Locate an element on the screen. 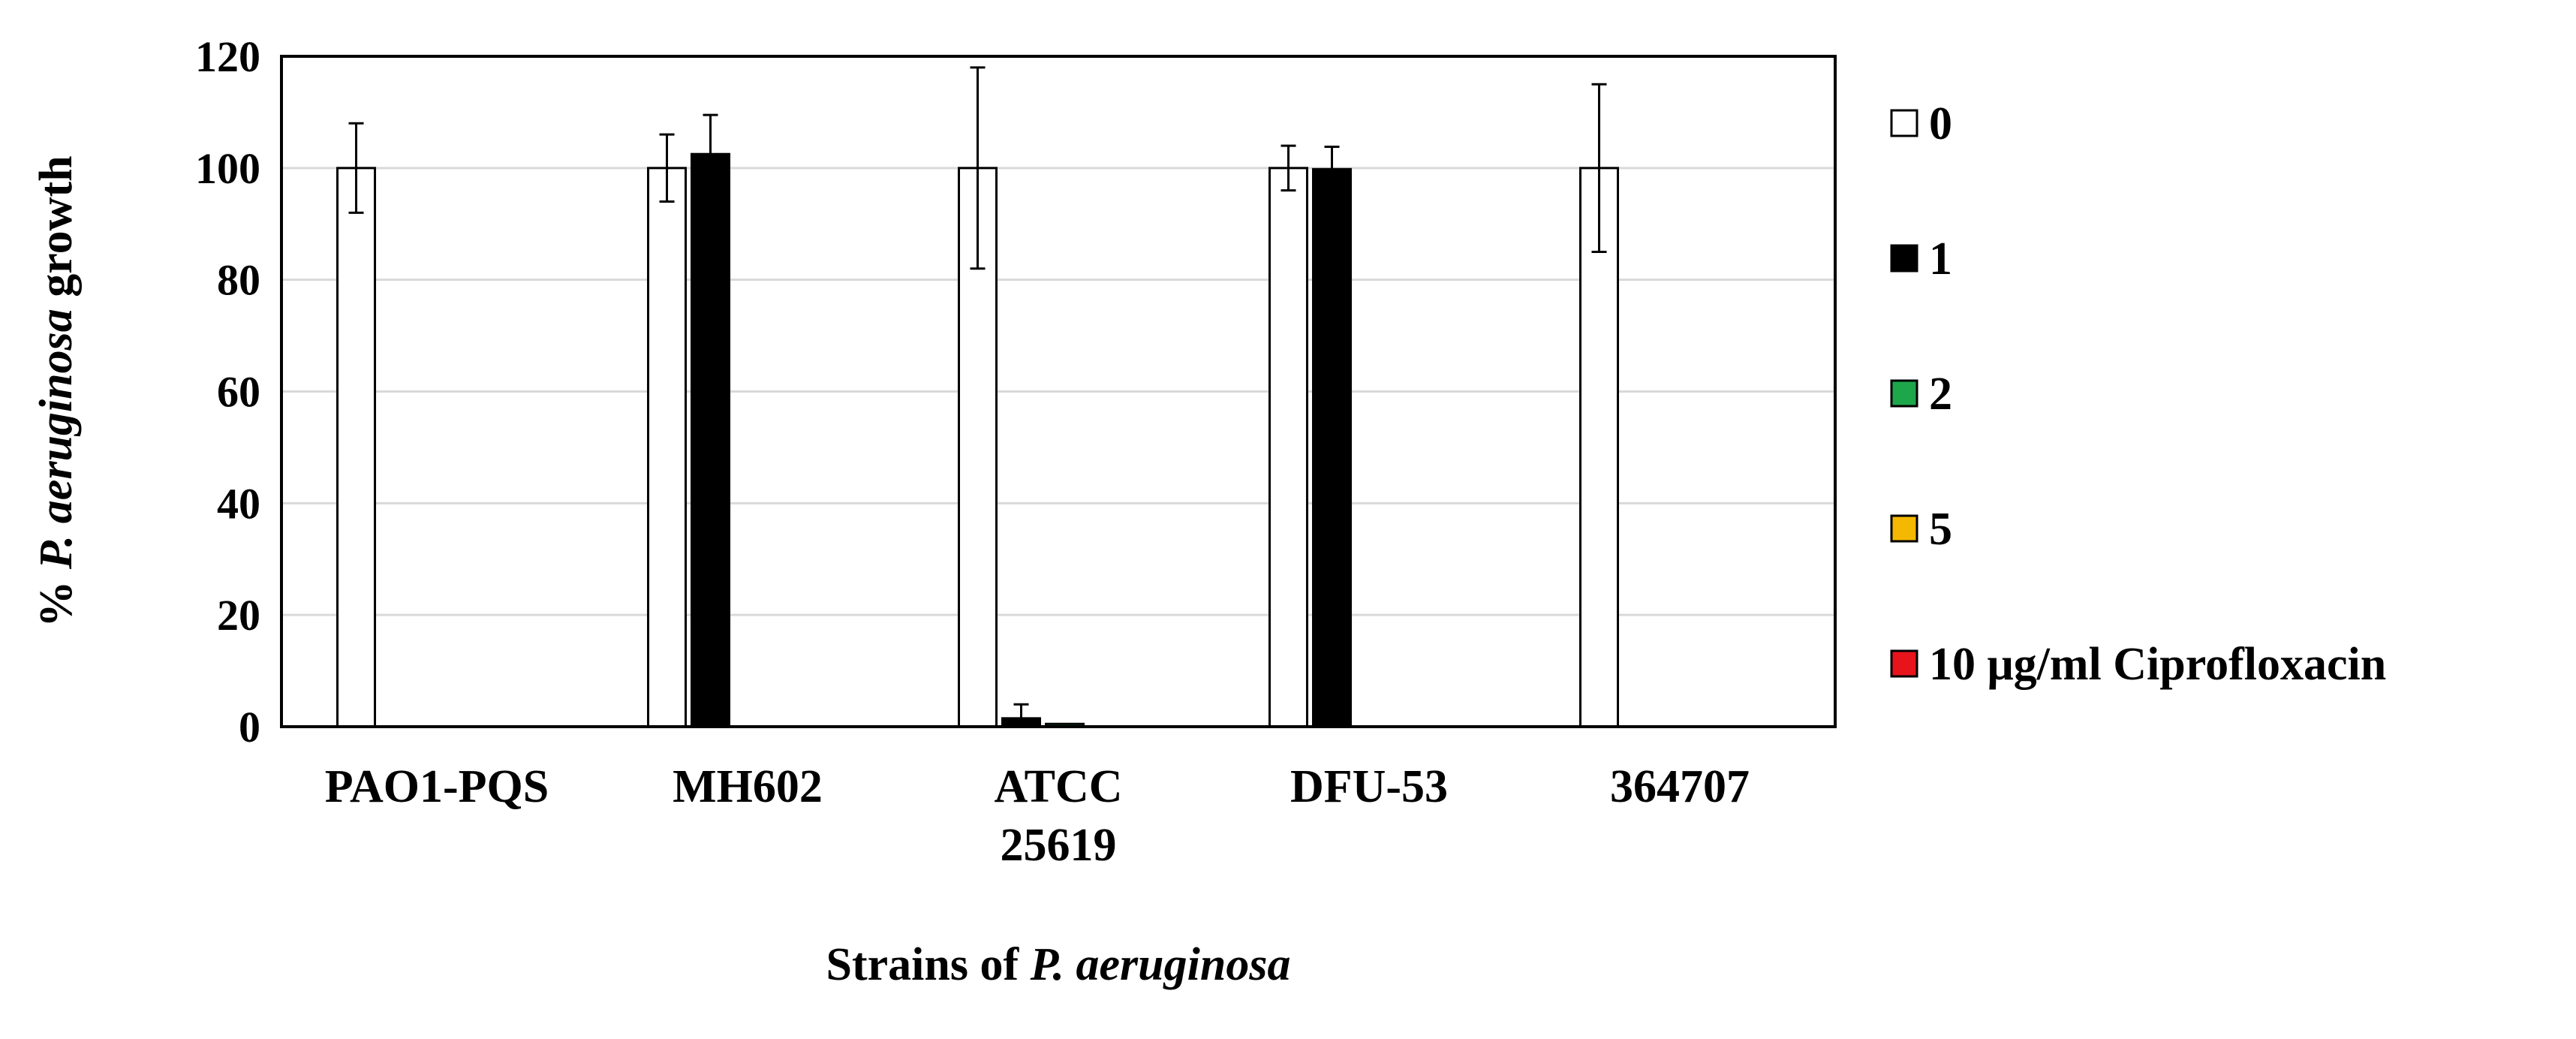 The height and width of the screenshot is (1039, 2576). legend-label: 0 is located at coordinates (1940, 123).